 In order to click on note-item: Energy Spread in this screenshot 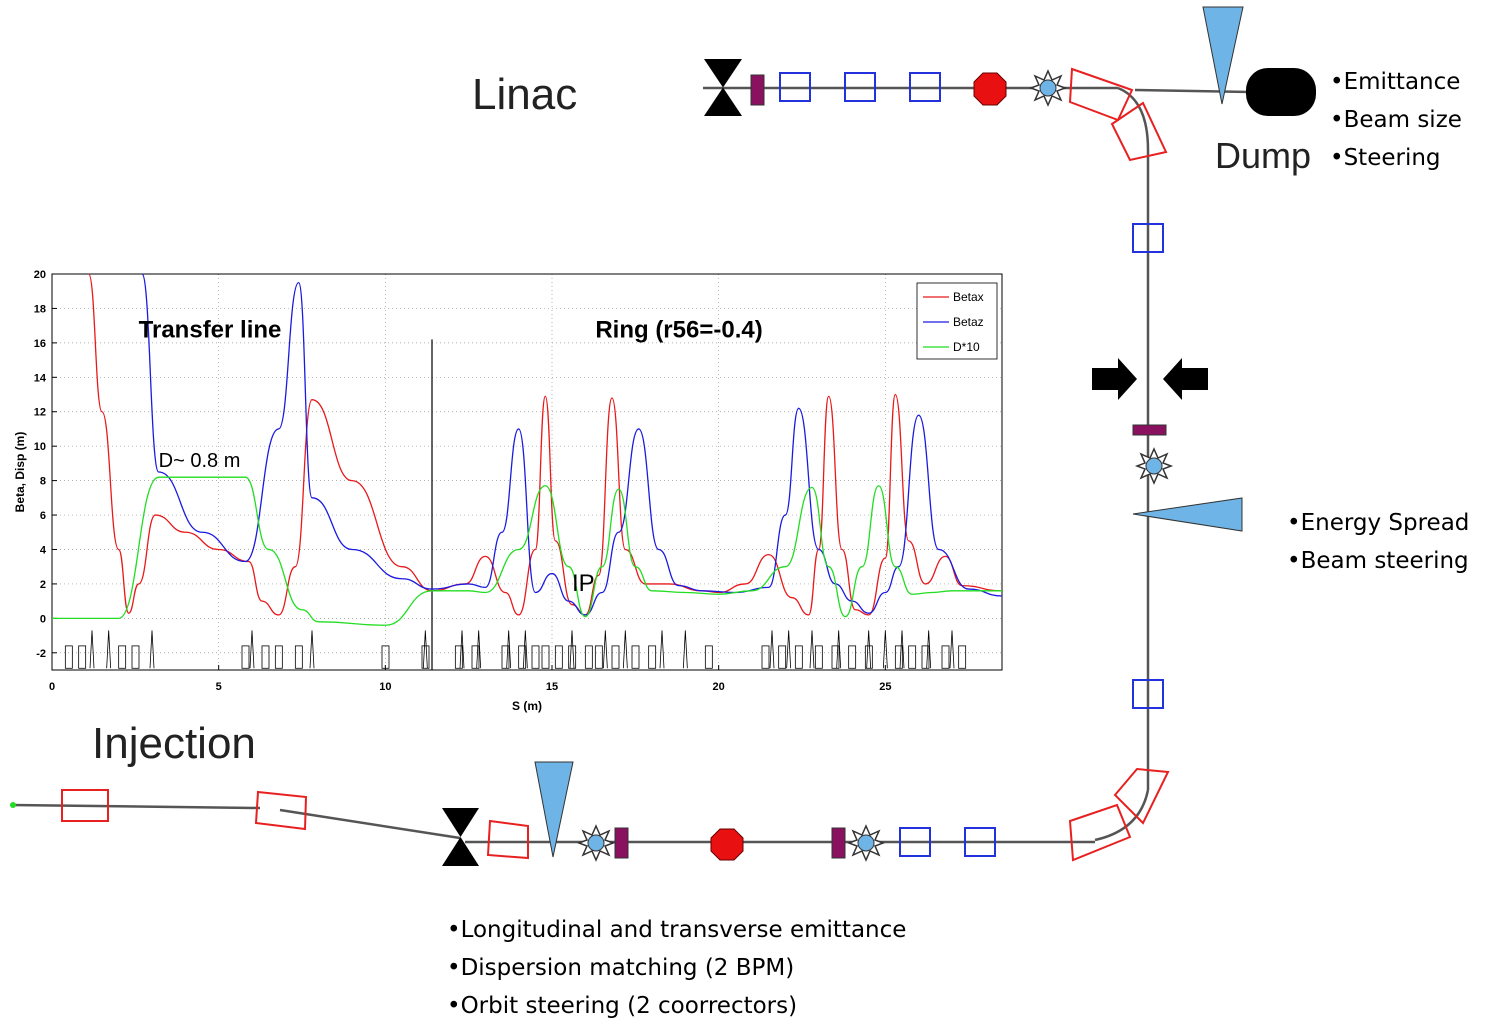, I will do `click(1378, 523)`.